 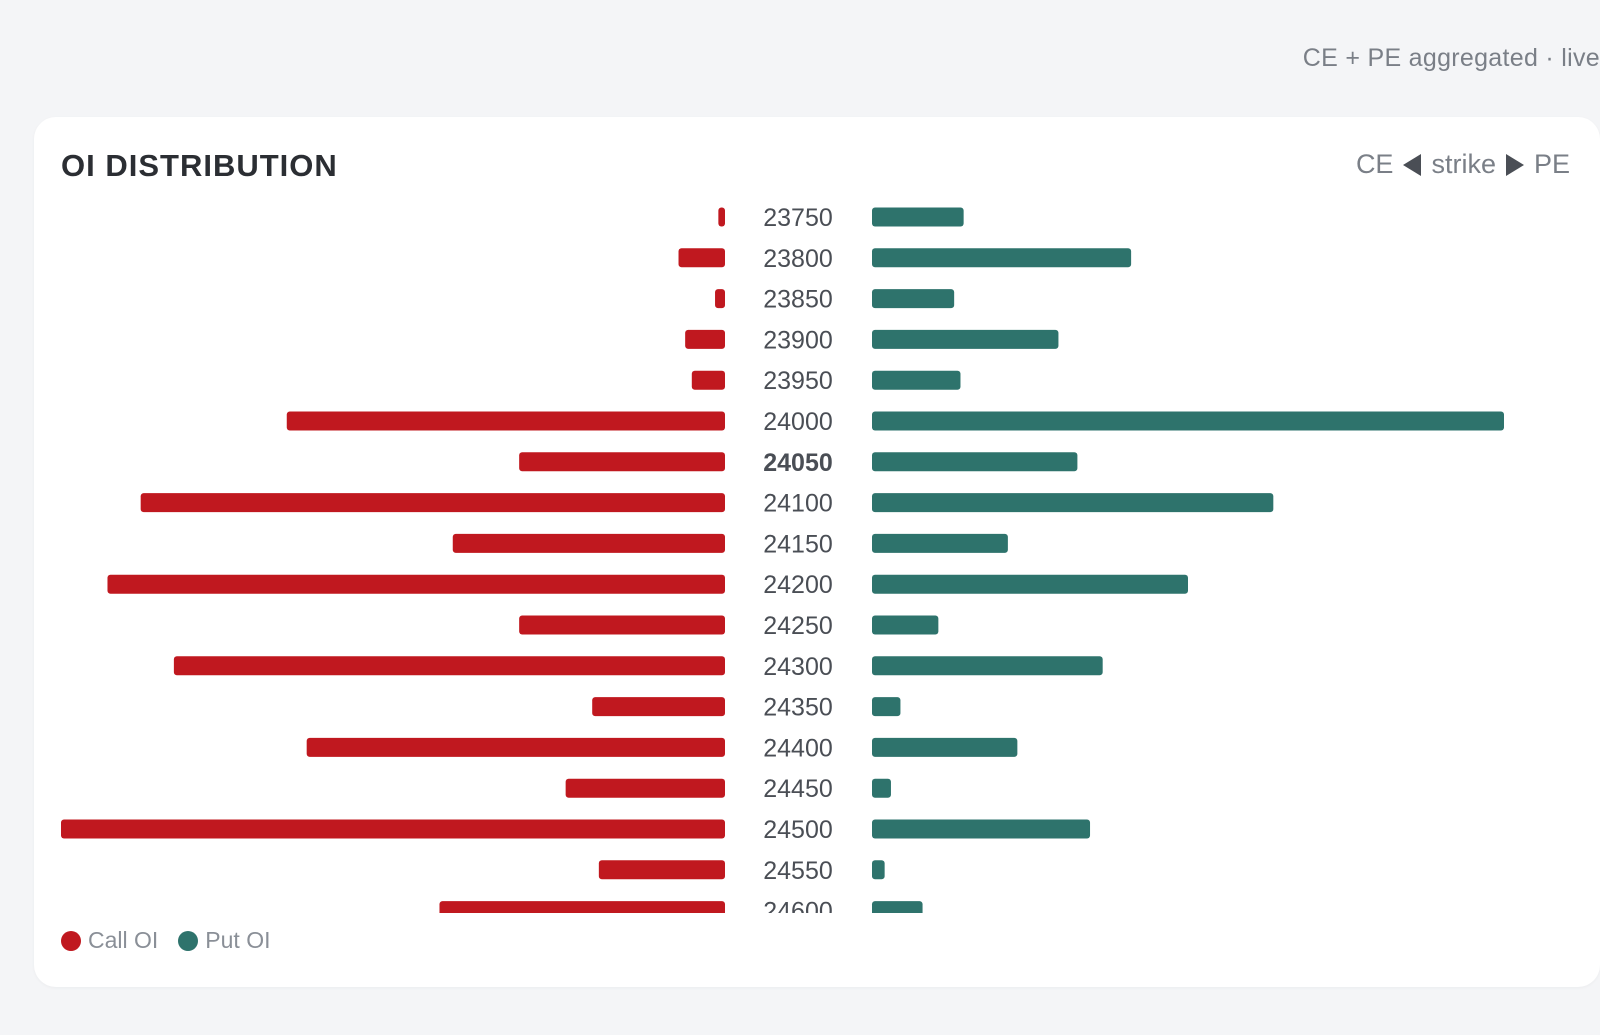 I want to click on call-legend-label: Call OI, so click(x=123, y=940).